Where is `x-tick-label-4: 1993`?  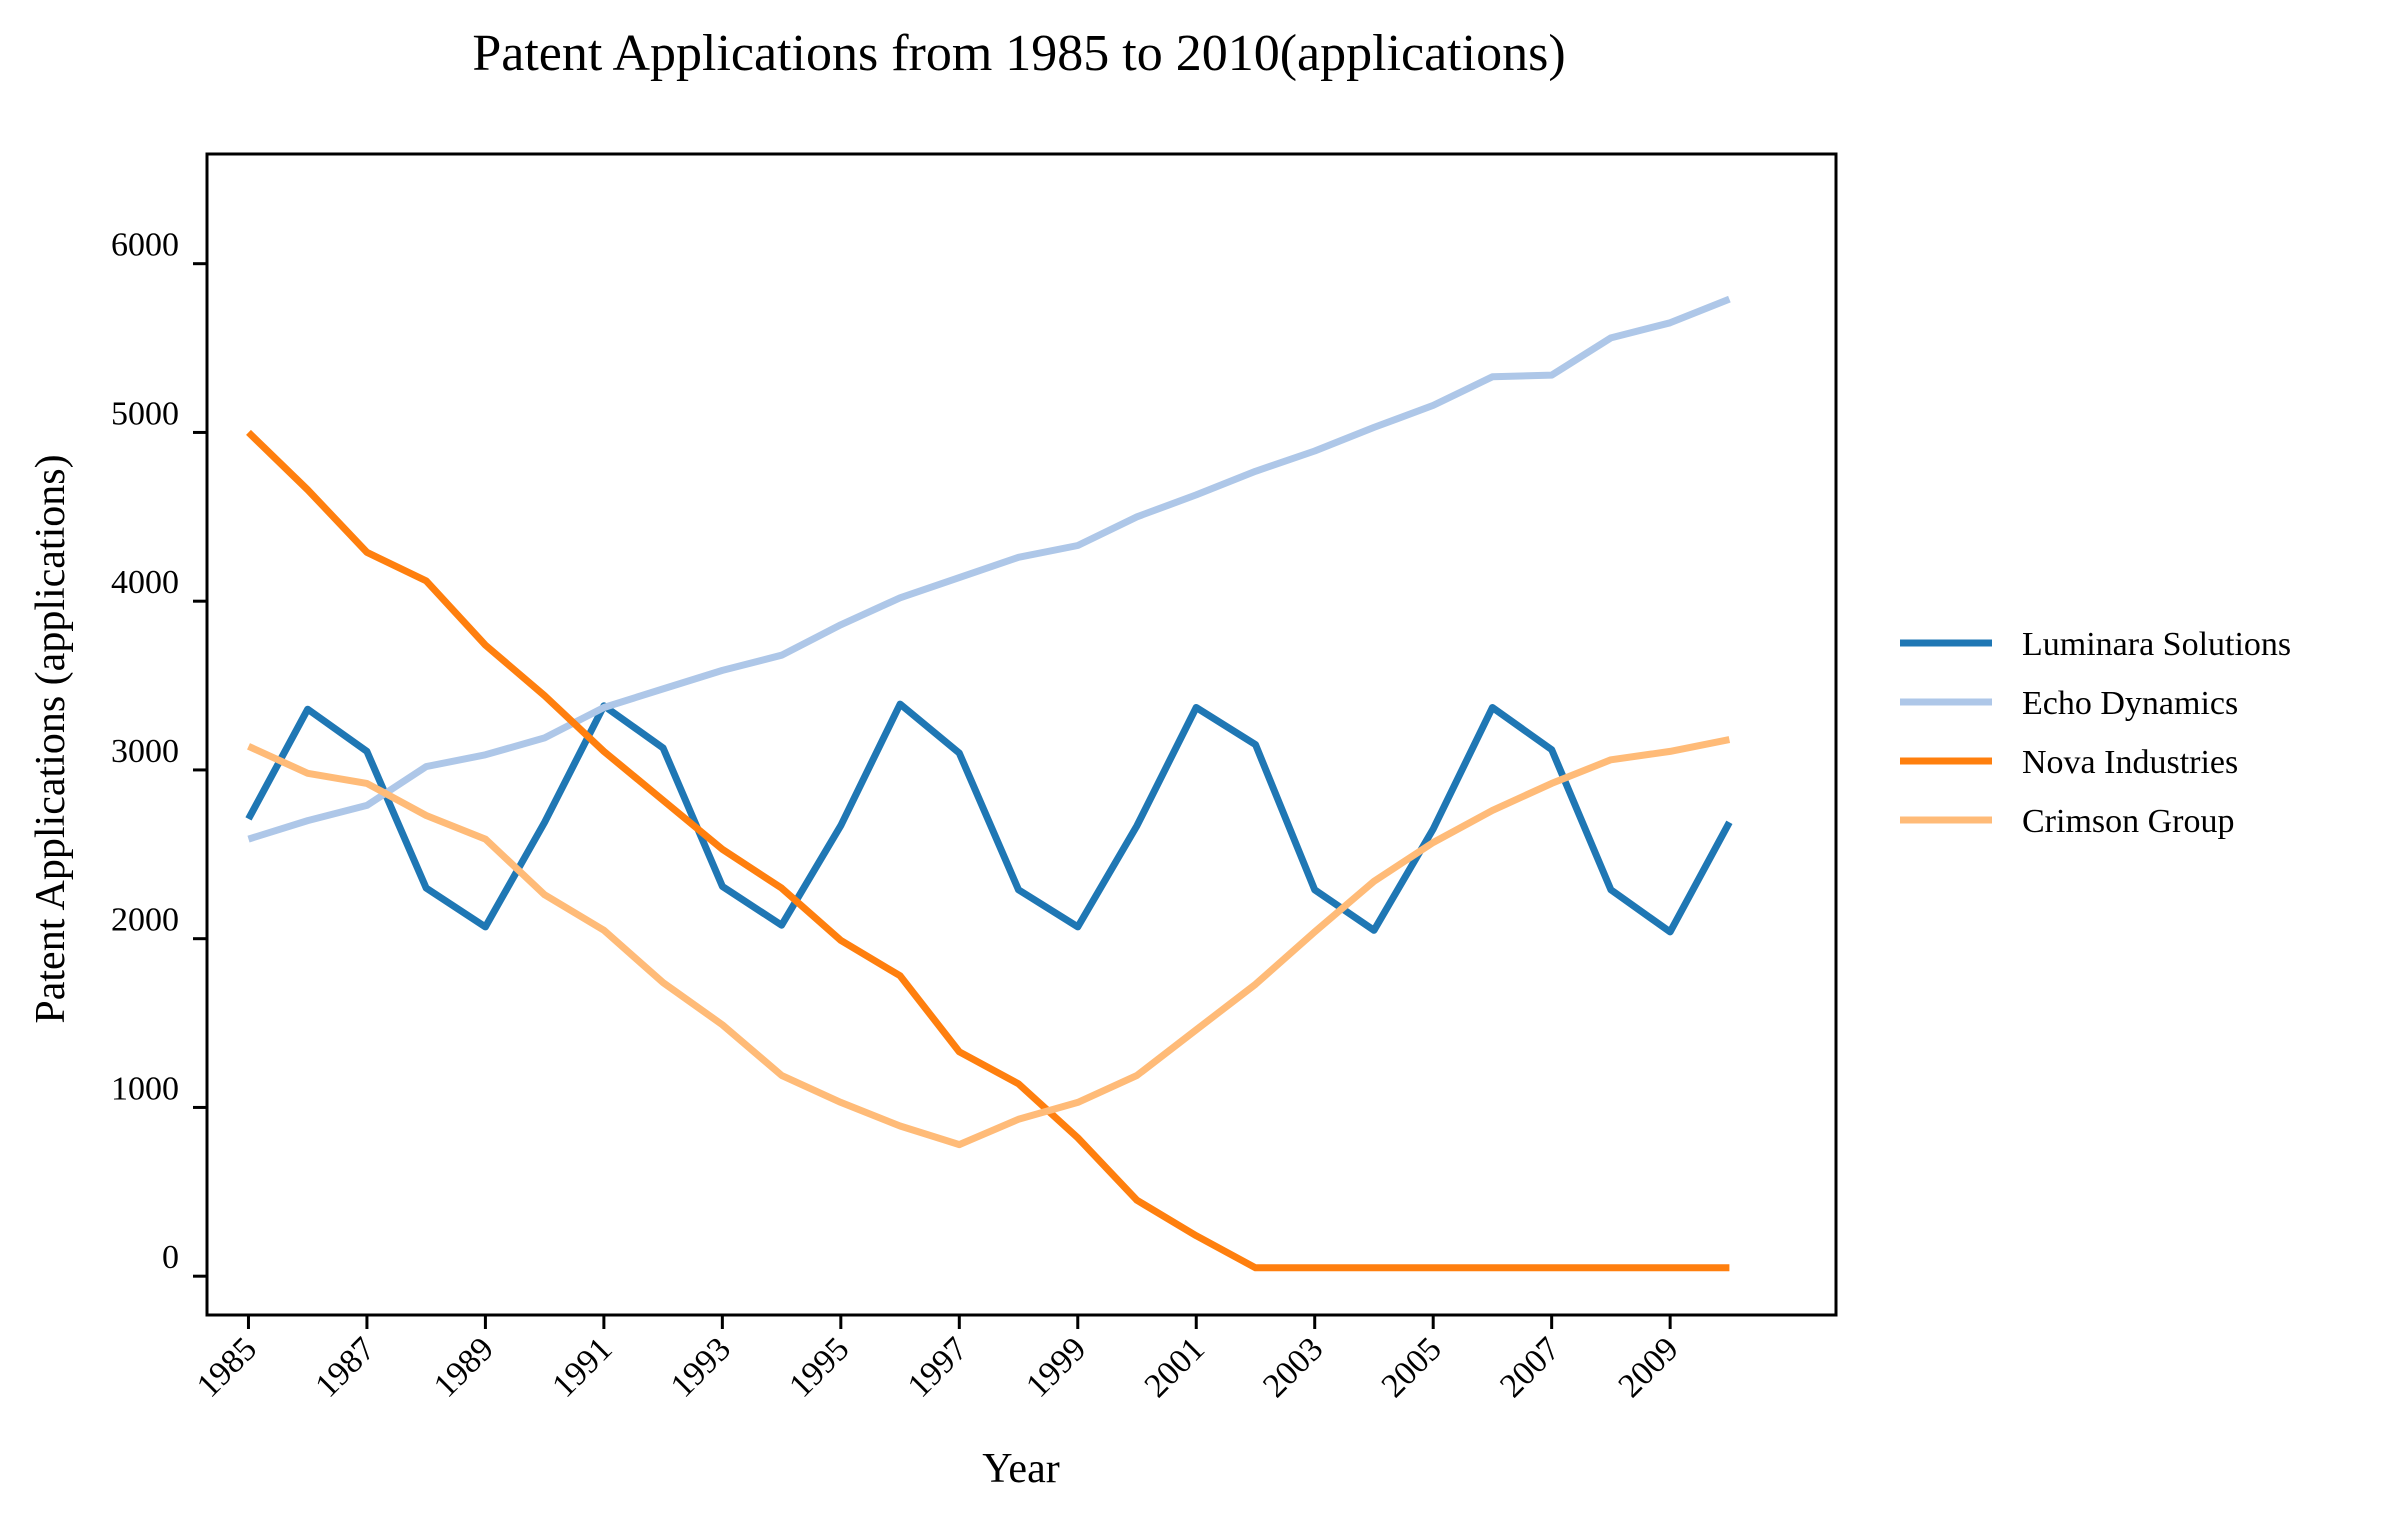
x-tick-label-4: 1993 is located at coordinates (701, 1367).